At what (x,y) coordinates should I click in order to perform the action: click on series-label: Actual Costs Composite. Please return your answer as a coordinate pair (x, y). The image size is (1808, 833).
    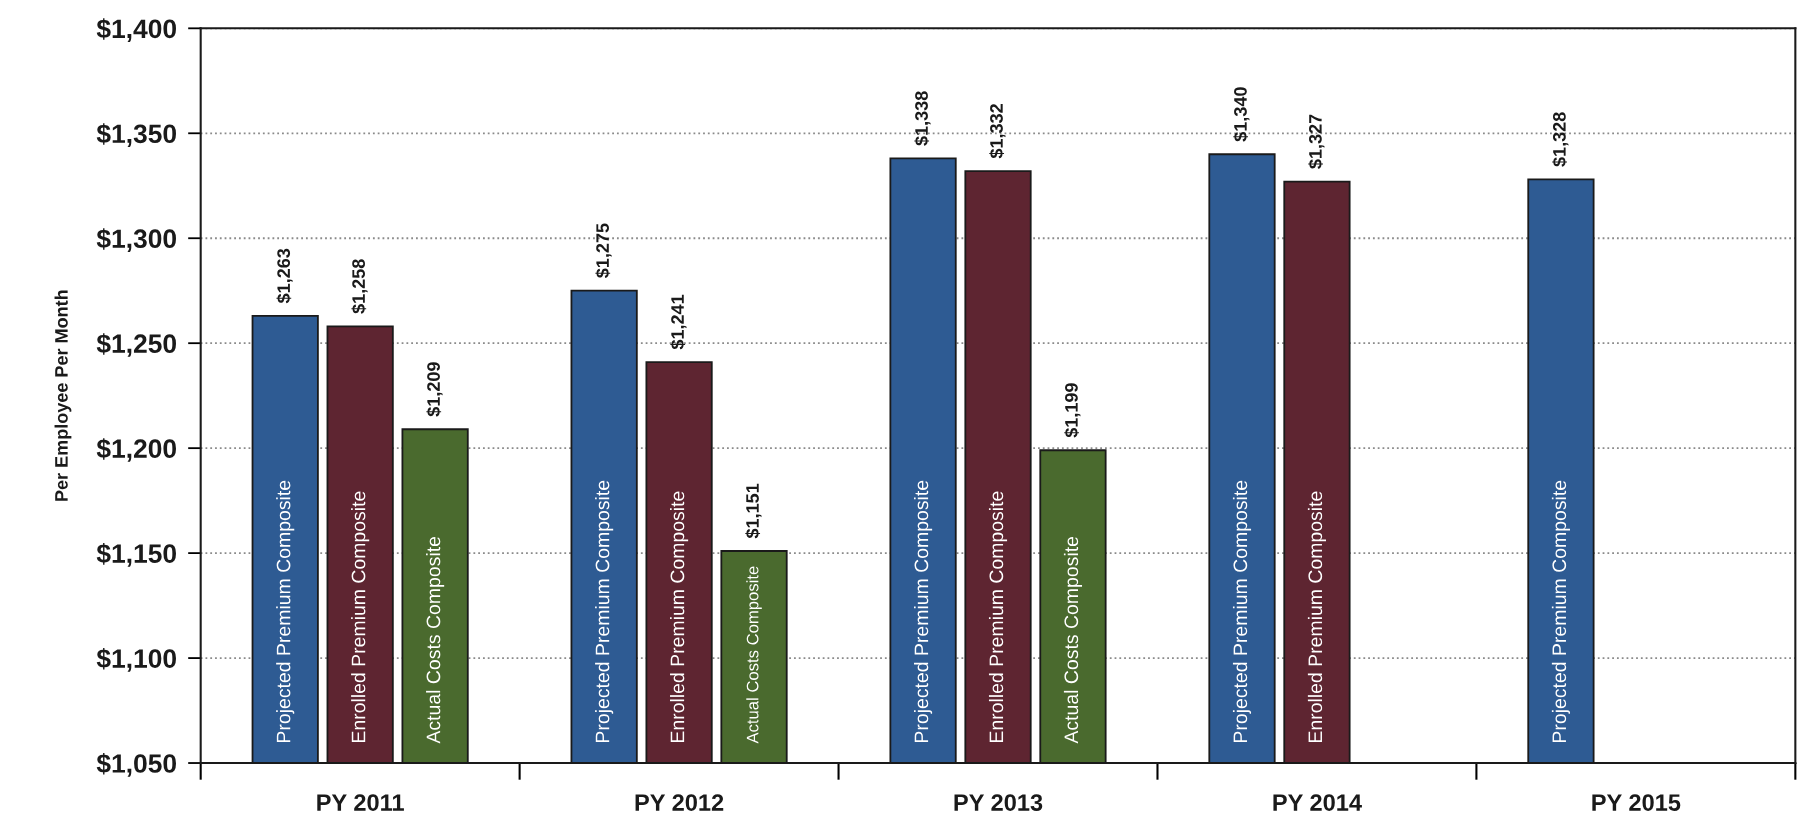
    Looking at the image, I should click on (754, 655).